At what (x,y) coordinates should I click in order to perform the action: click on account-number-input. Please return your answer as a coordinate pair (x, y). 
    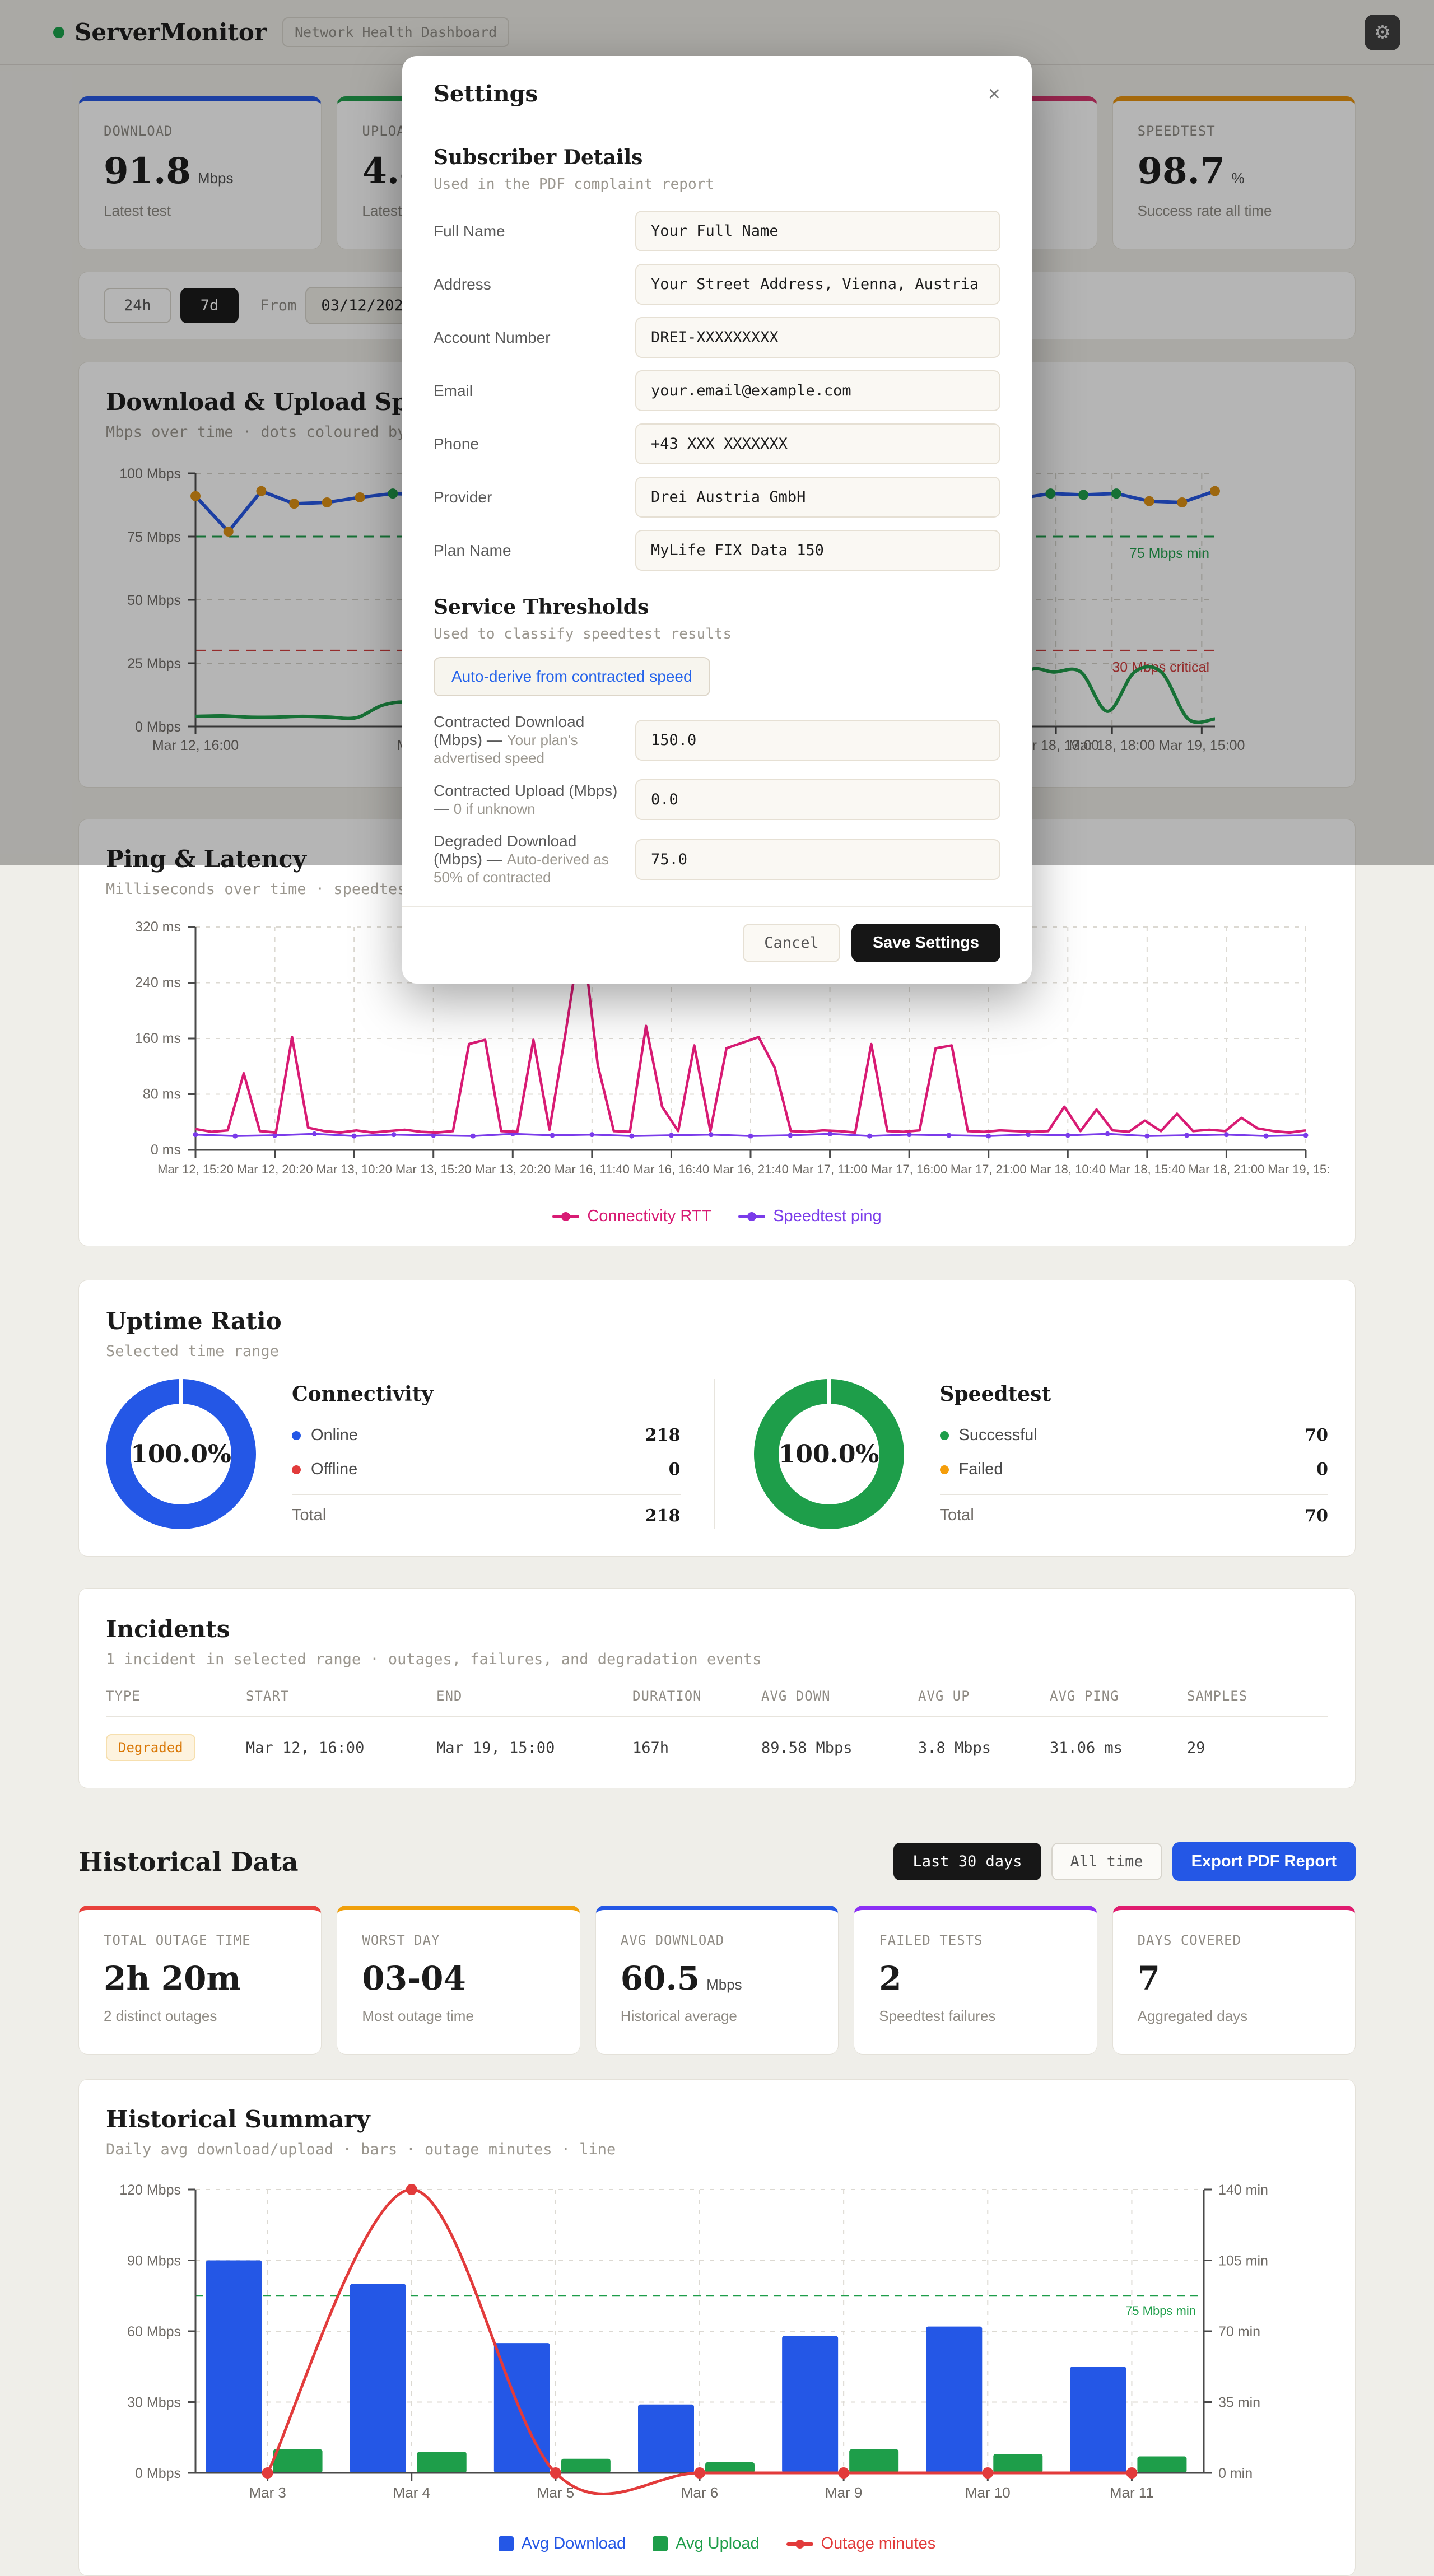
    Looking at the image, I should click on (817, 337).